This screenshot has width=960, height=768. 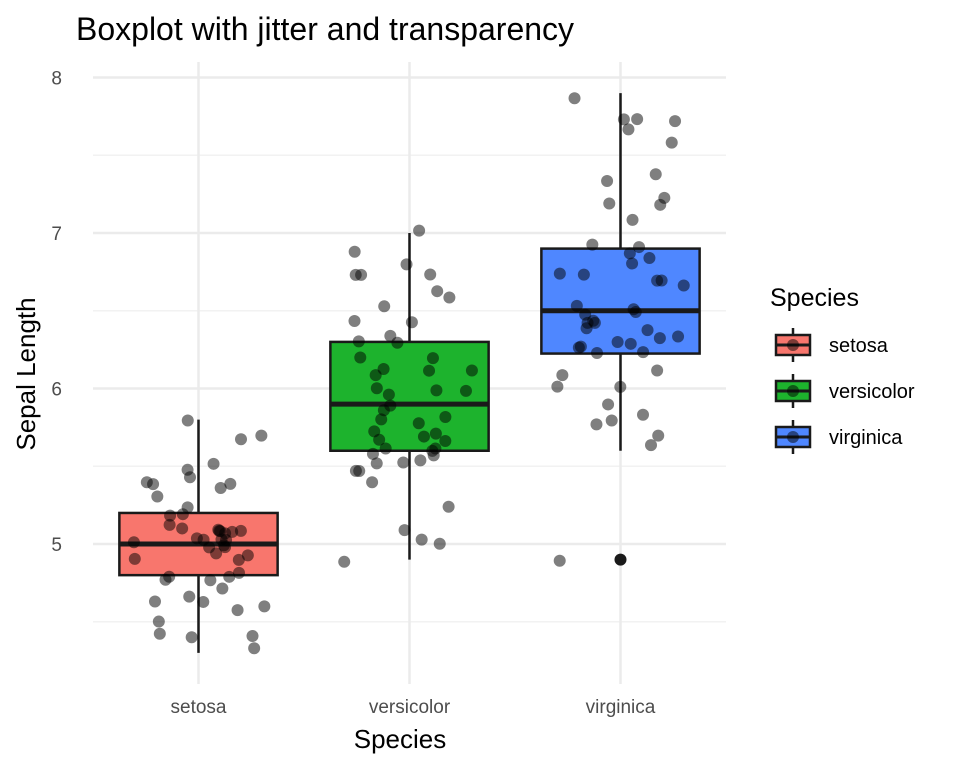 I want to click on x-tick-label: virginica, so click(x=621, y=707).